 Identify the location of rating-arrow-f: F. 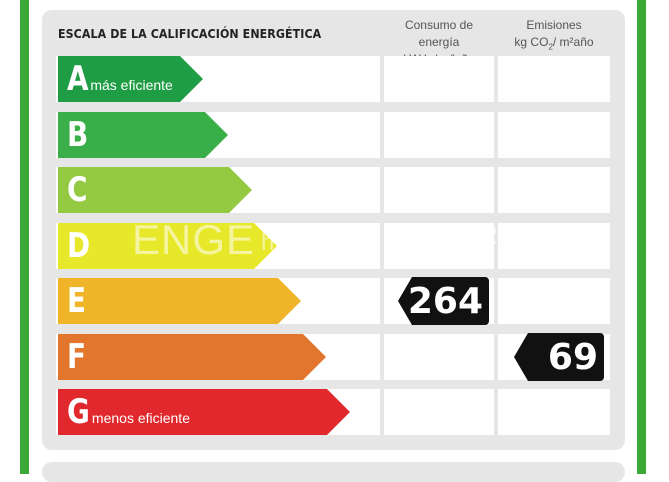
(192, 357).